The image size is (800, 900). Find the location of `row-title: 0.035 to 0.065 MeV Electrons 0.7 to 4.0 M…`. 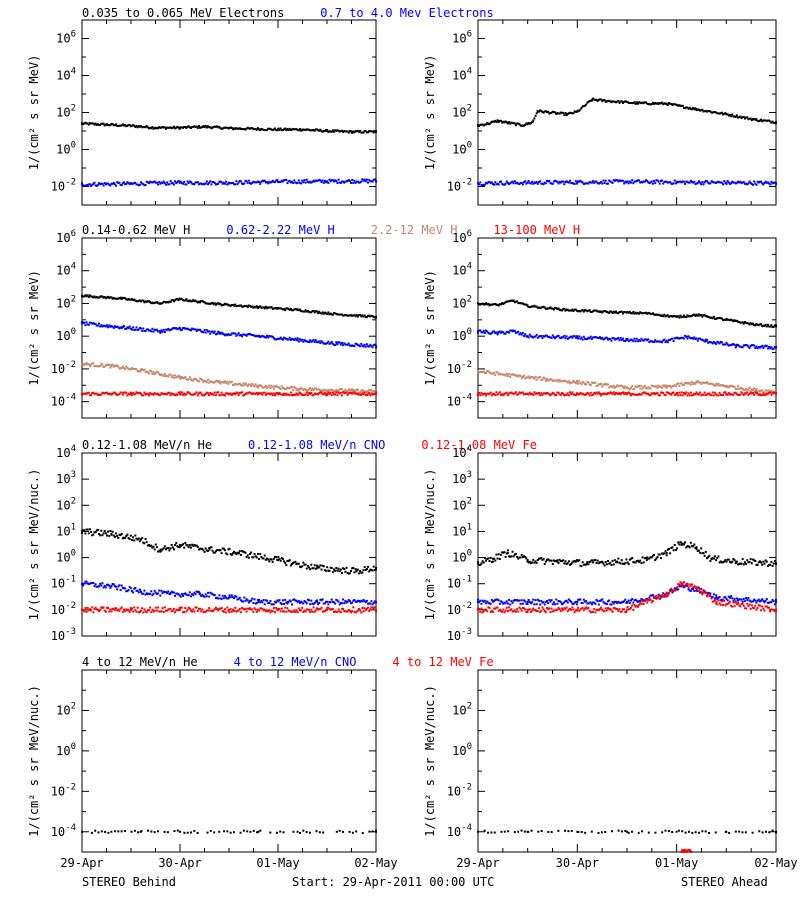

row-title: 0.035 to 0.065 MeV Electrons 0.7 to 4.0 M… is located at coordinates (288, 13).